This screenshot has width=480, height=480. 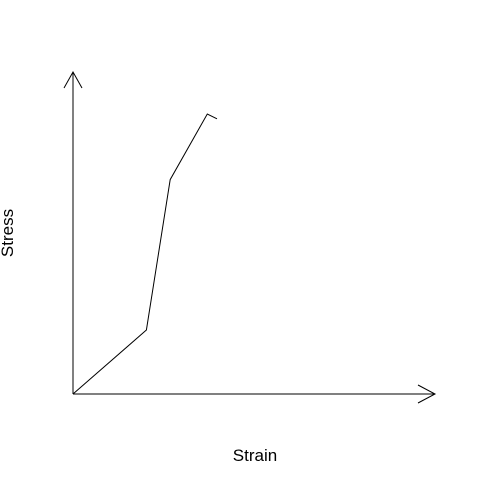 What do you see at coordinates (8, 233) in the screenshot?
I see `y-axis-label: Stress` at bounding box center [8, 233].